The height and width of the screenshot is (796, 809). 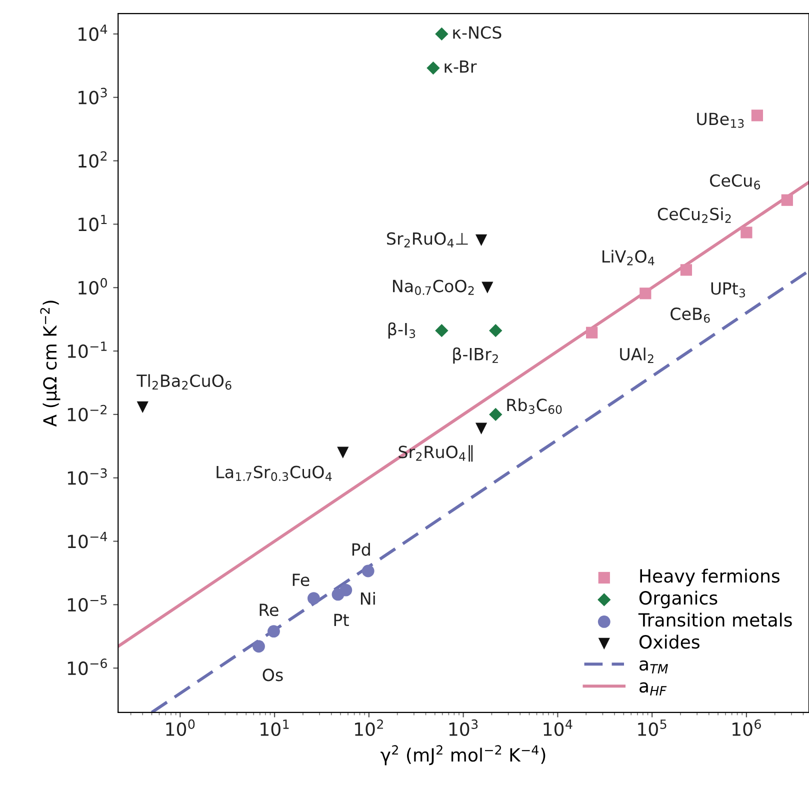 What do you see at coordinates (427, 240) in the screenshot?
I see `annotation: Sr$_{2}$RuO$_{4}$⊥` at bounding box center [427, 240].